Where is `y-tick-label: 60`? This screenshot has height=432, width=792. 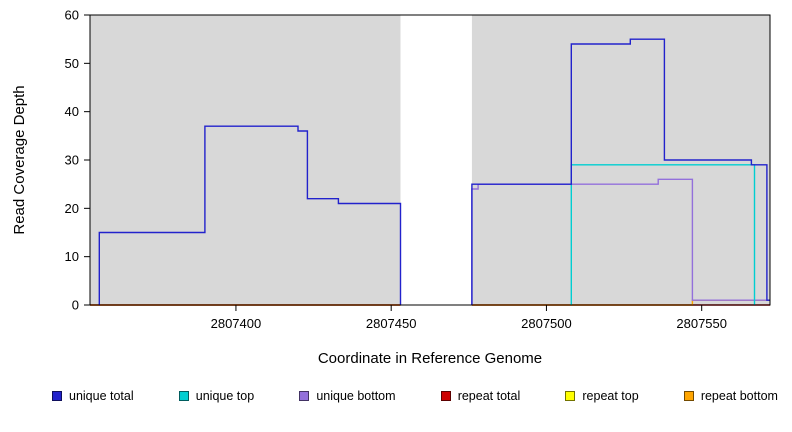 y-tick-label: 60 is located at coordinates (72, 15).